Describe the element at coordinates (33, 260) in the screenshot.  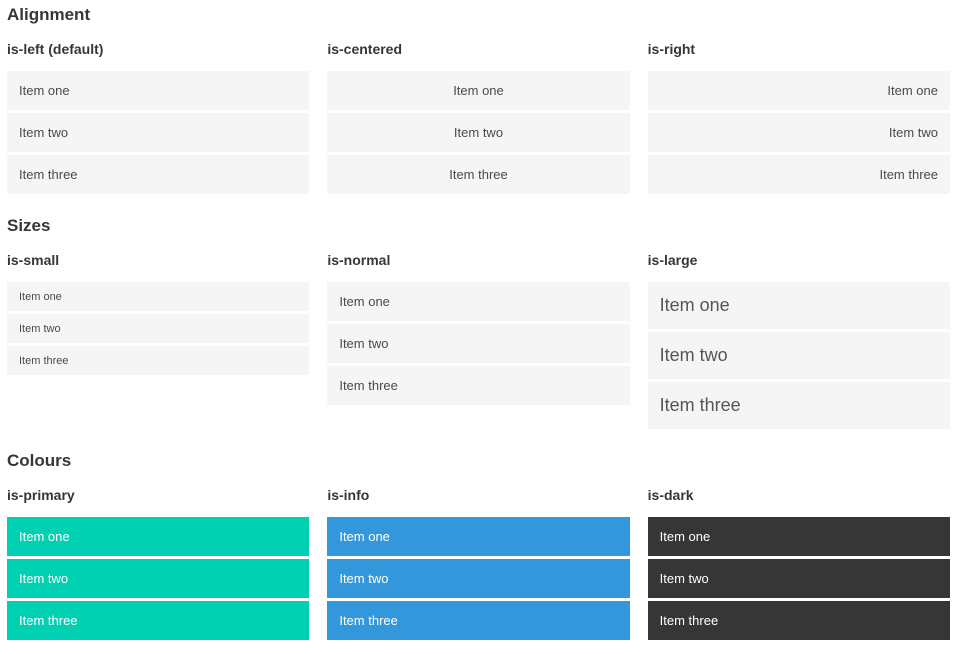
I see `group-label-is-small: is-small` at that location.